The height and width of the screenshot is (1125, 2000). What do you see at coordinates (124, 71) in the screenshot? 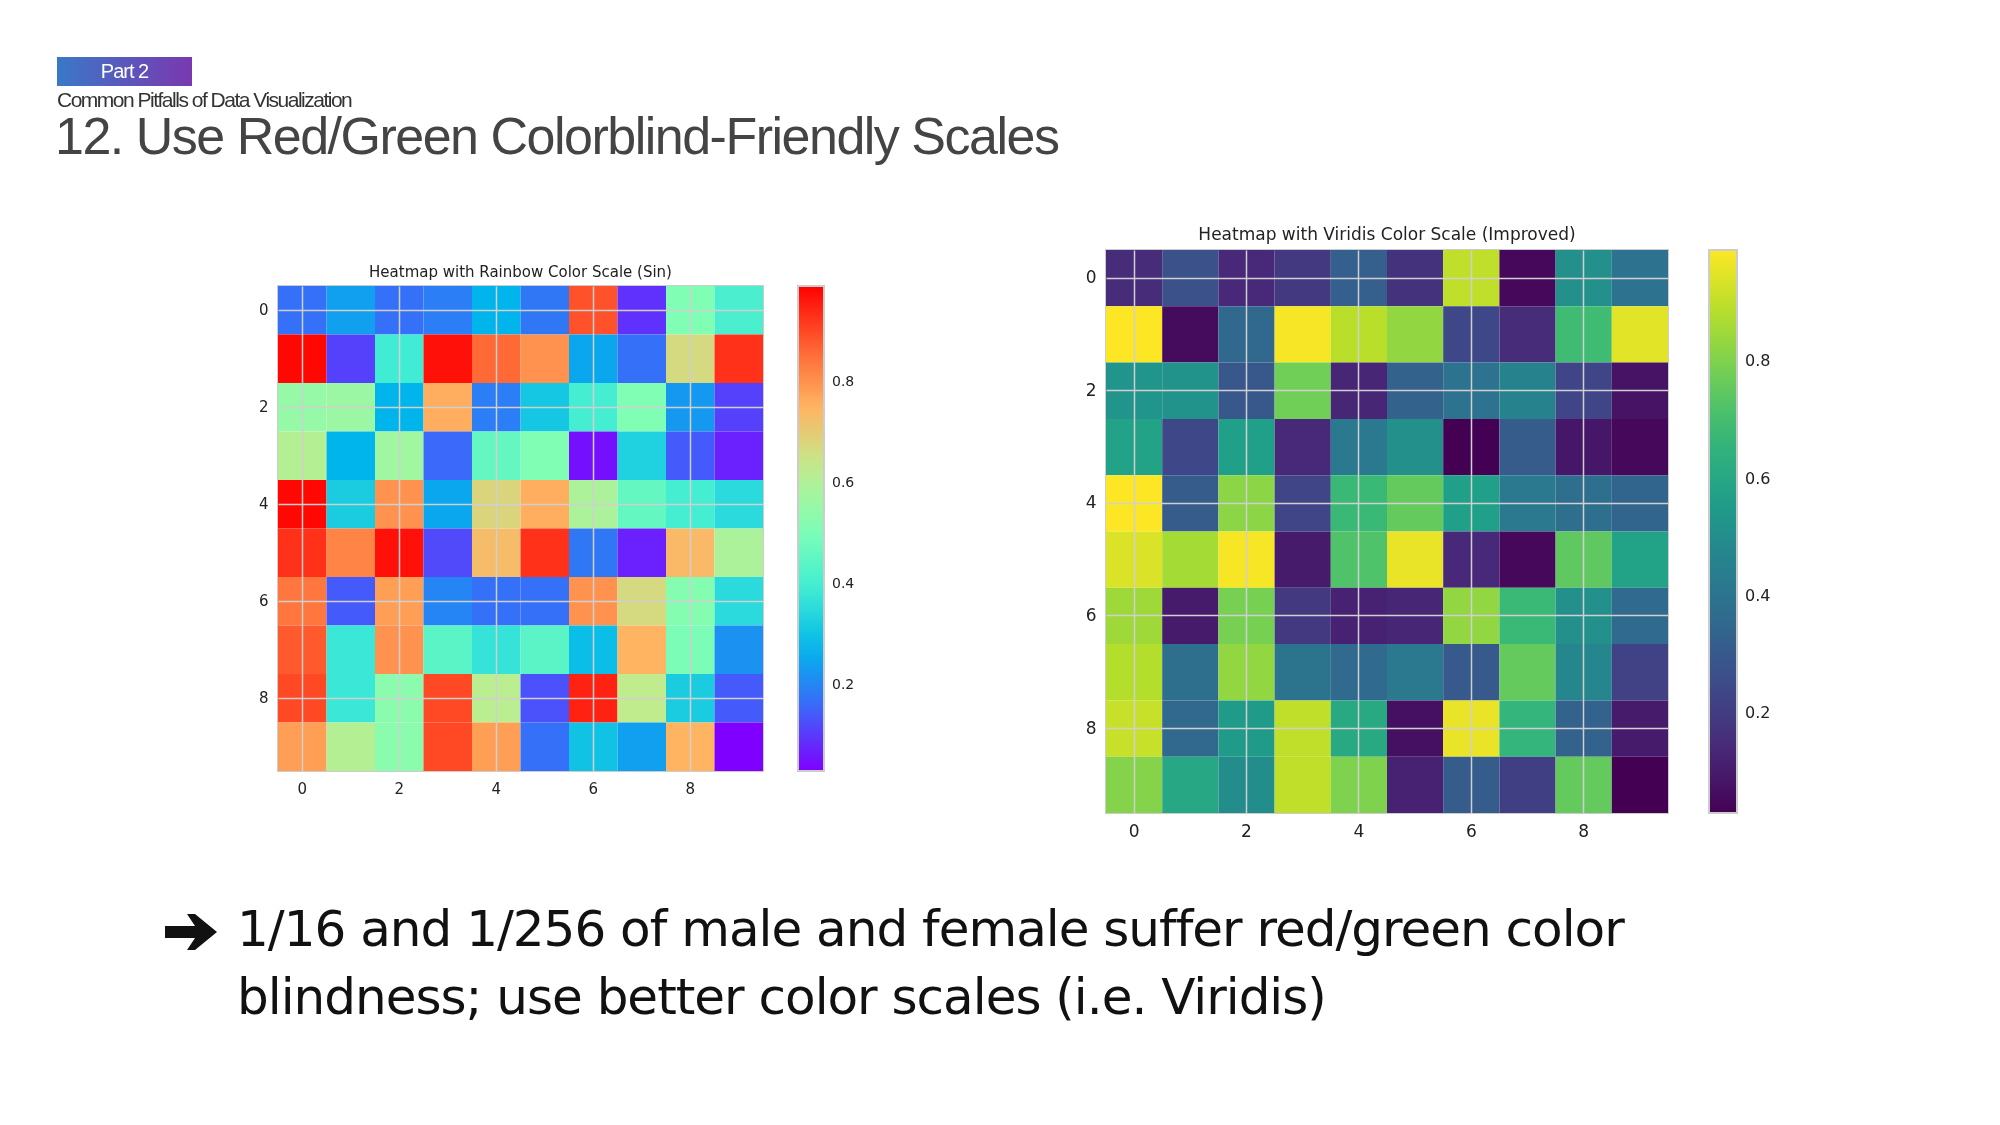
I see `text: Part 2` at bounding box center [124, 71].